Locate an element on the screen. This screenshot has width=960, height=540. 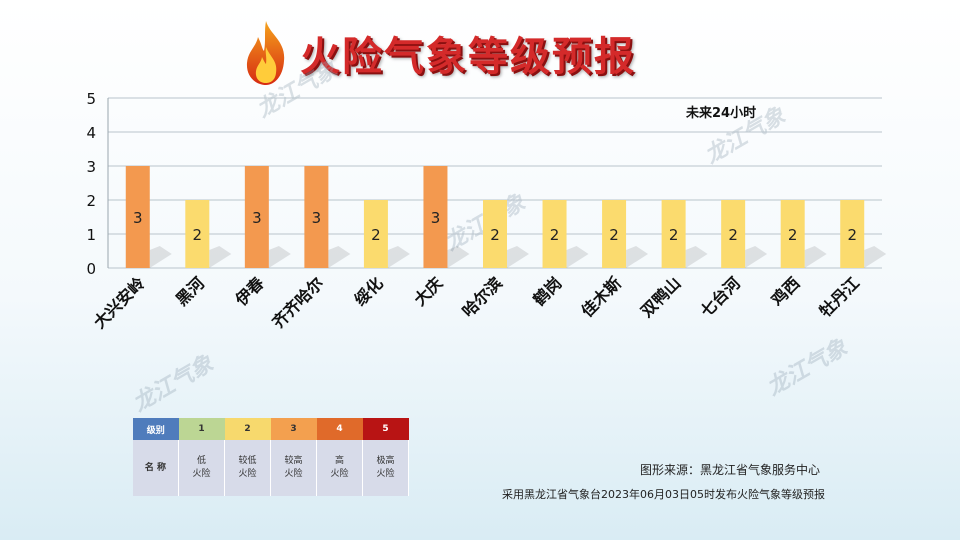
x-tick-label: 黑河 is located at coordinates (190, 291).